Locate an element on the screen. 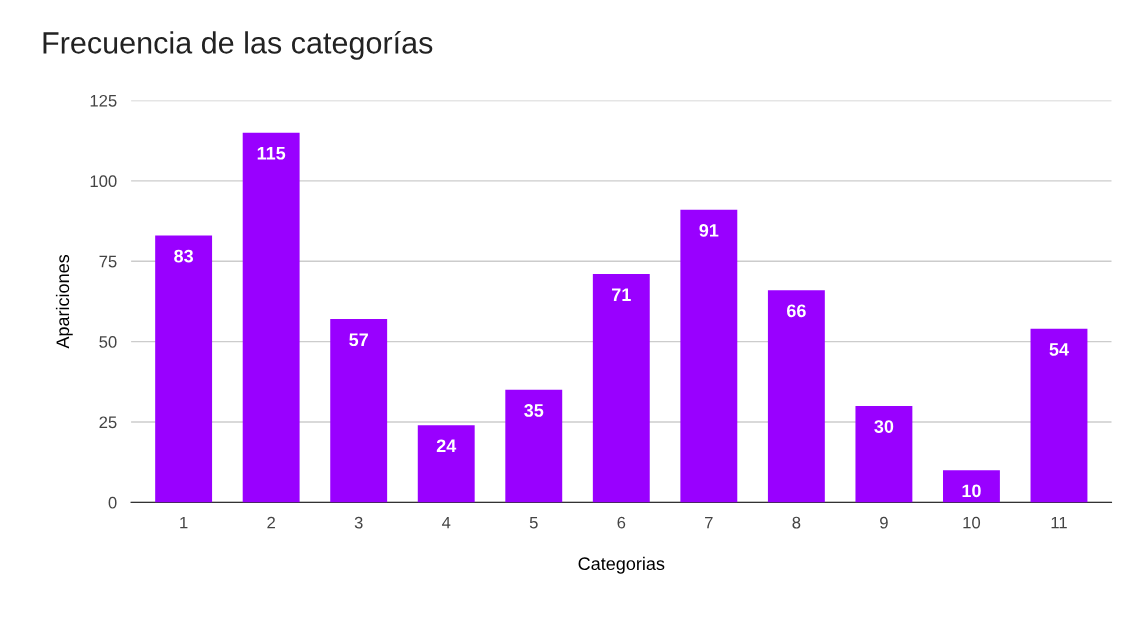 This screenshot has width=1140, height=628. y-tick-label: 25 is located at coordinates (108, 422).